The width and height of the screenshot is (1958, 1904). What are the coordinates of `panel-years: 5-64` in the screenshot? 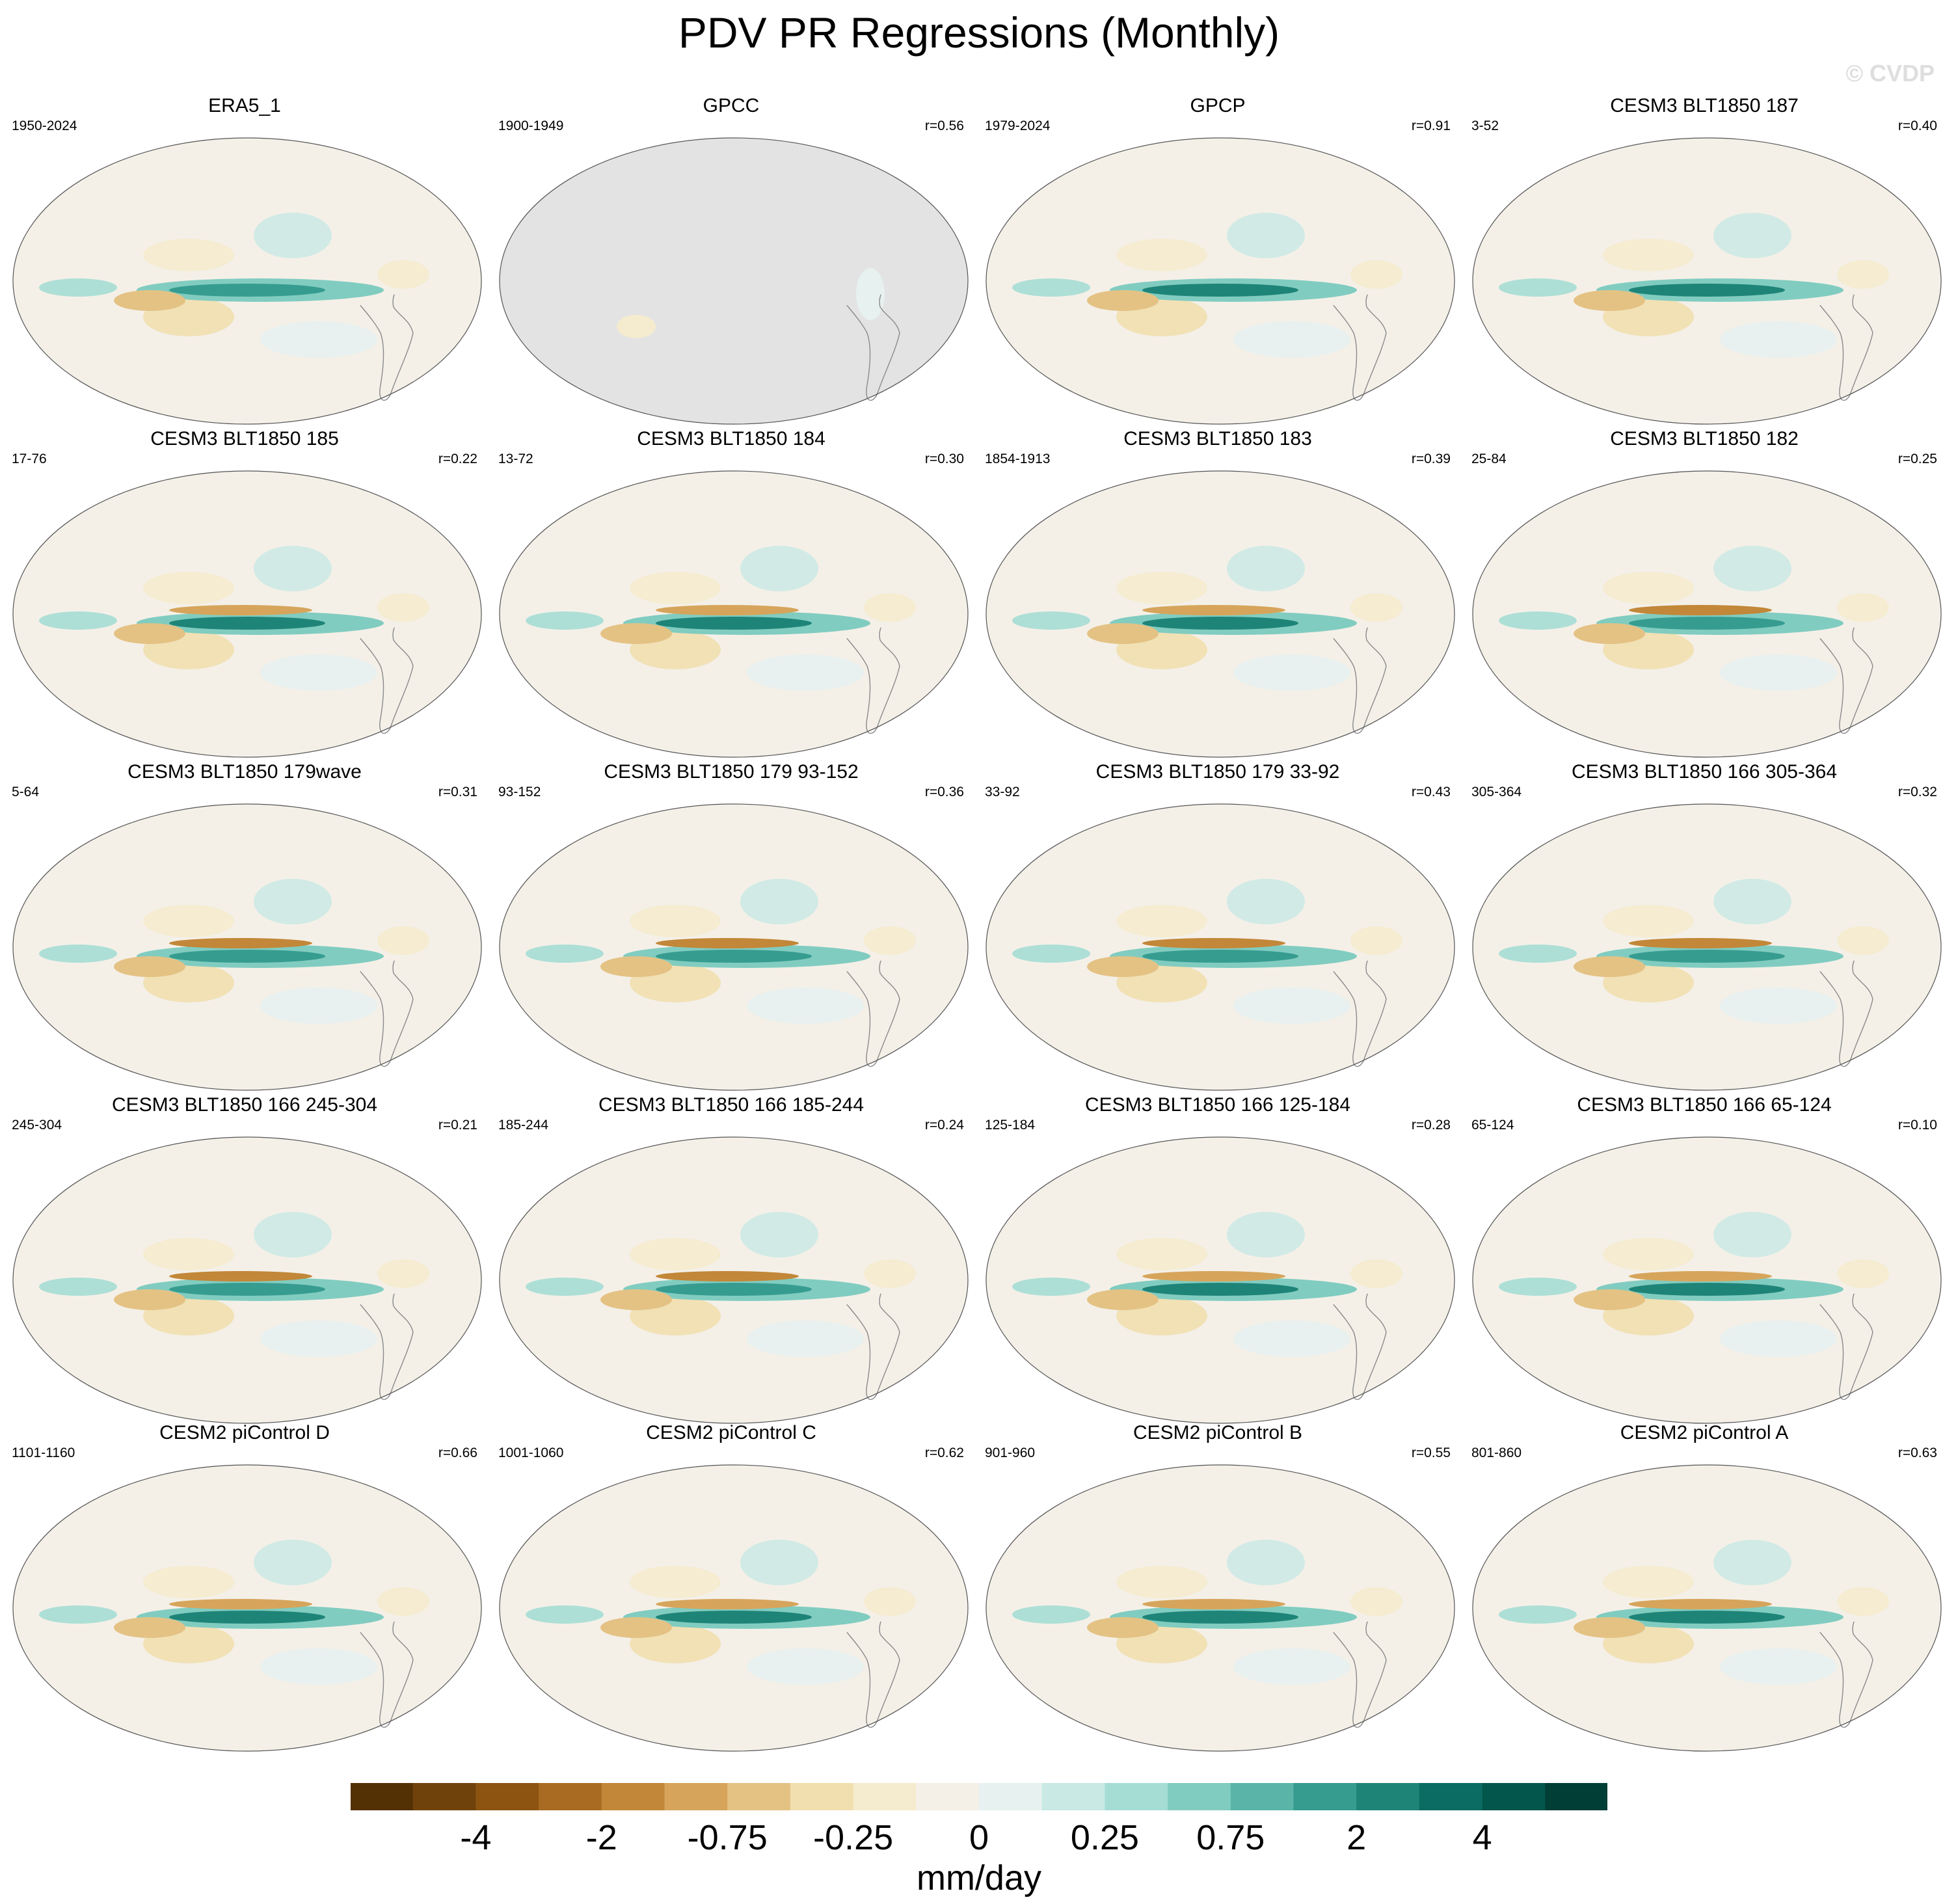 It's located at (26, 791).